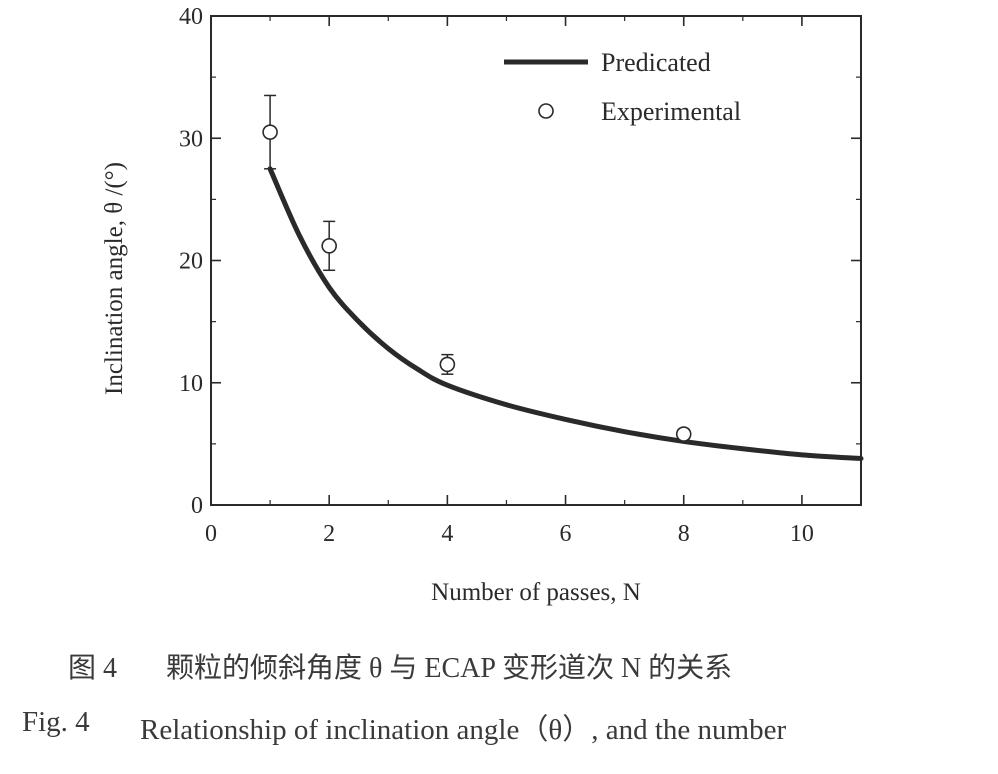  What do you see at coordinates (191, 139) in the screenshot?
I see `y-tick-label: 30` at bounding box center [191, 139].